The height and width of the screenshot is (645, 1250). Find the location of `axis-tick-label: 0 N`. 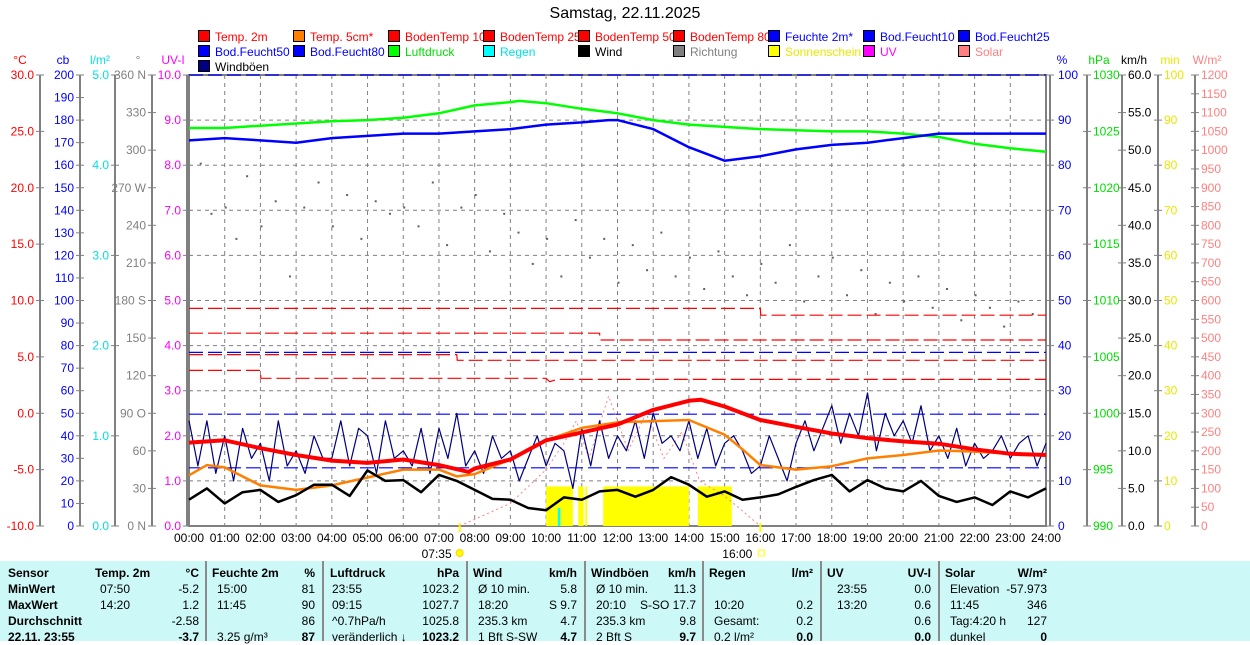

axis-tick-label: 0 N is located at coordinates (136, 526).